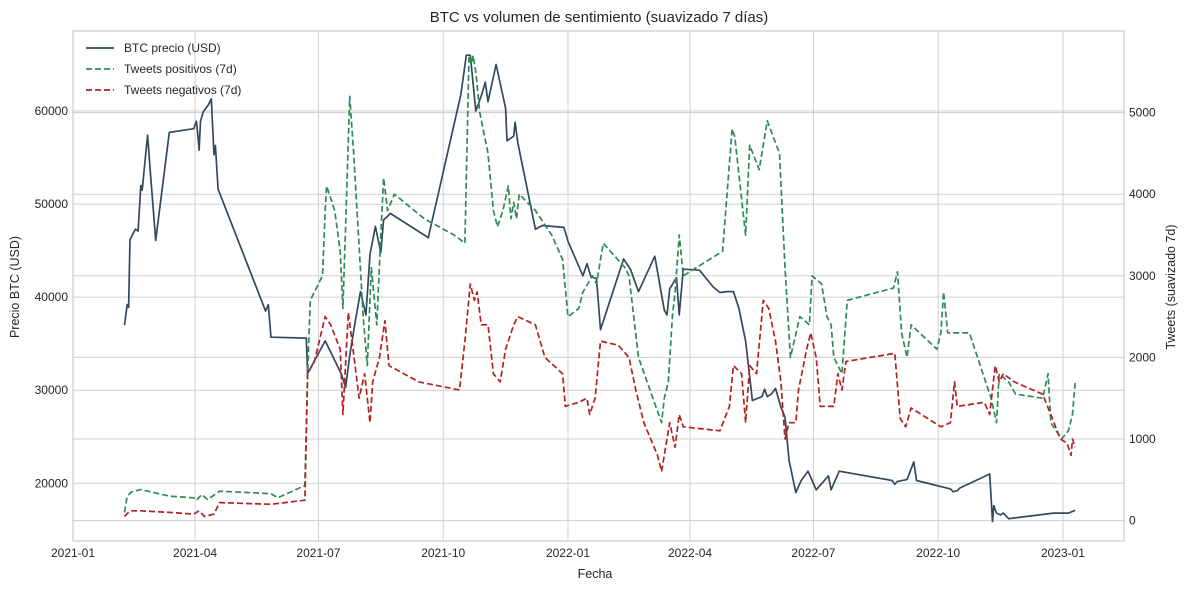  What do you see at coordinates (1132, 521) in the screenshot?
I see `y-tick-label-right: 0` at bounding box center [1132, 521].